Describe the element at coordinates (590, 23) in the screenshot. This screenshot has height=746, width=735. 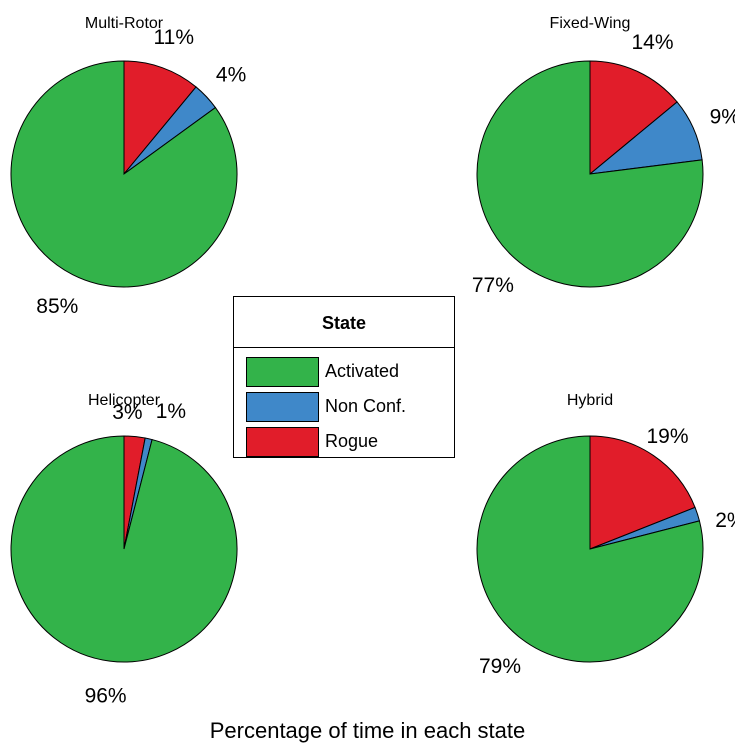
I see `pie-title: Fixed-Wing` at that location.